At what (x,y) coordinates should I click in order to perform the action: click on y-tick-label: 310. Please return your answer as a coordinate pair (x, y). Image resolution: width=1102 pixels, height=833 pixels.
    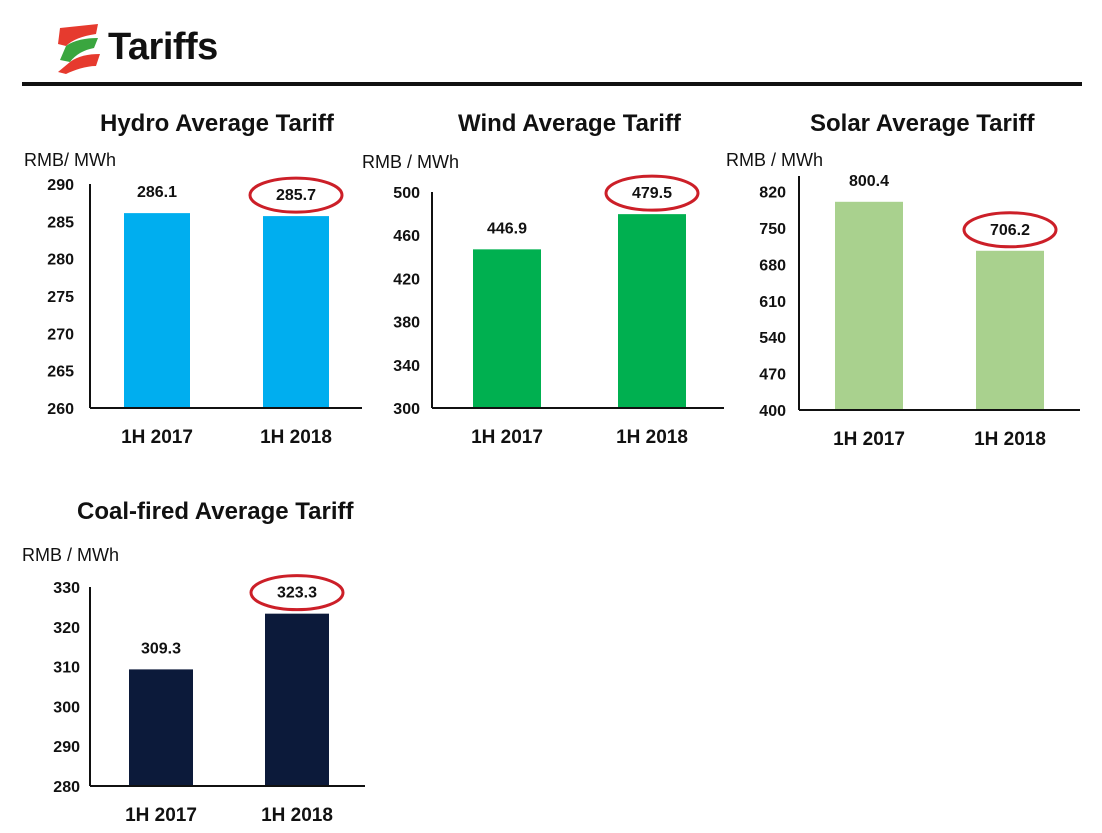
    Looking at the image, I should click on (66, 668).